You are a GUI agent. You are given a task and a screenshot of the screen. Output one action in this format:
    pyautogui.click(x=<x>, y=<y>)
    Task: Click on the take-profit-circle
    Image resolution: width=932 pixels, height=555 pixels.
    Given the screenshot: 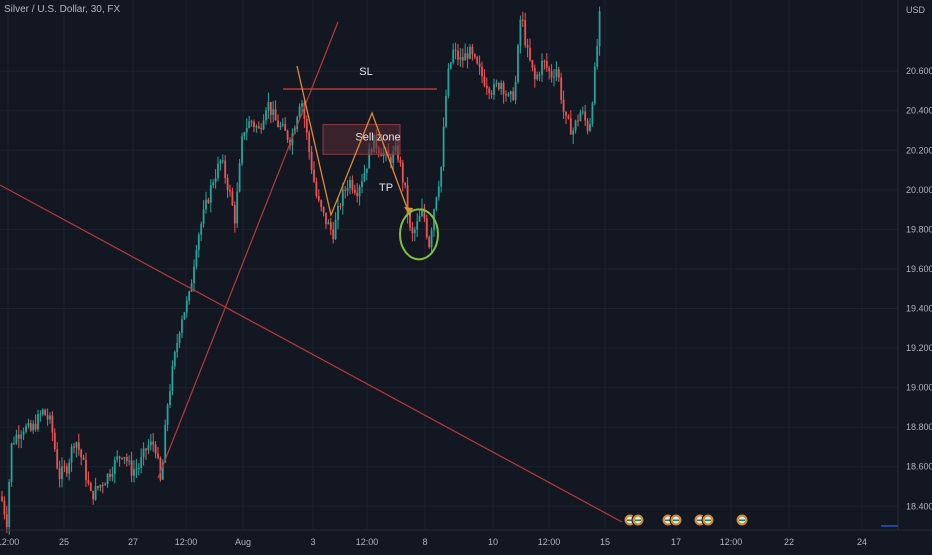 What is the action you would take?
    pyautogui.click(x=419, y=234)
    